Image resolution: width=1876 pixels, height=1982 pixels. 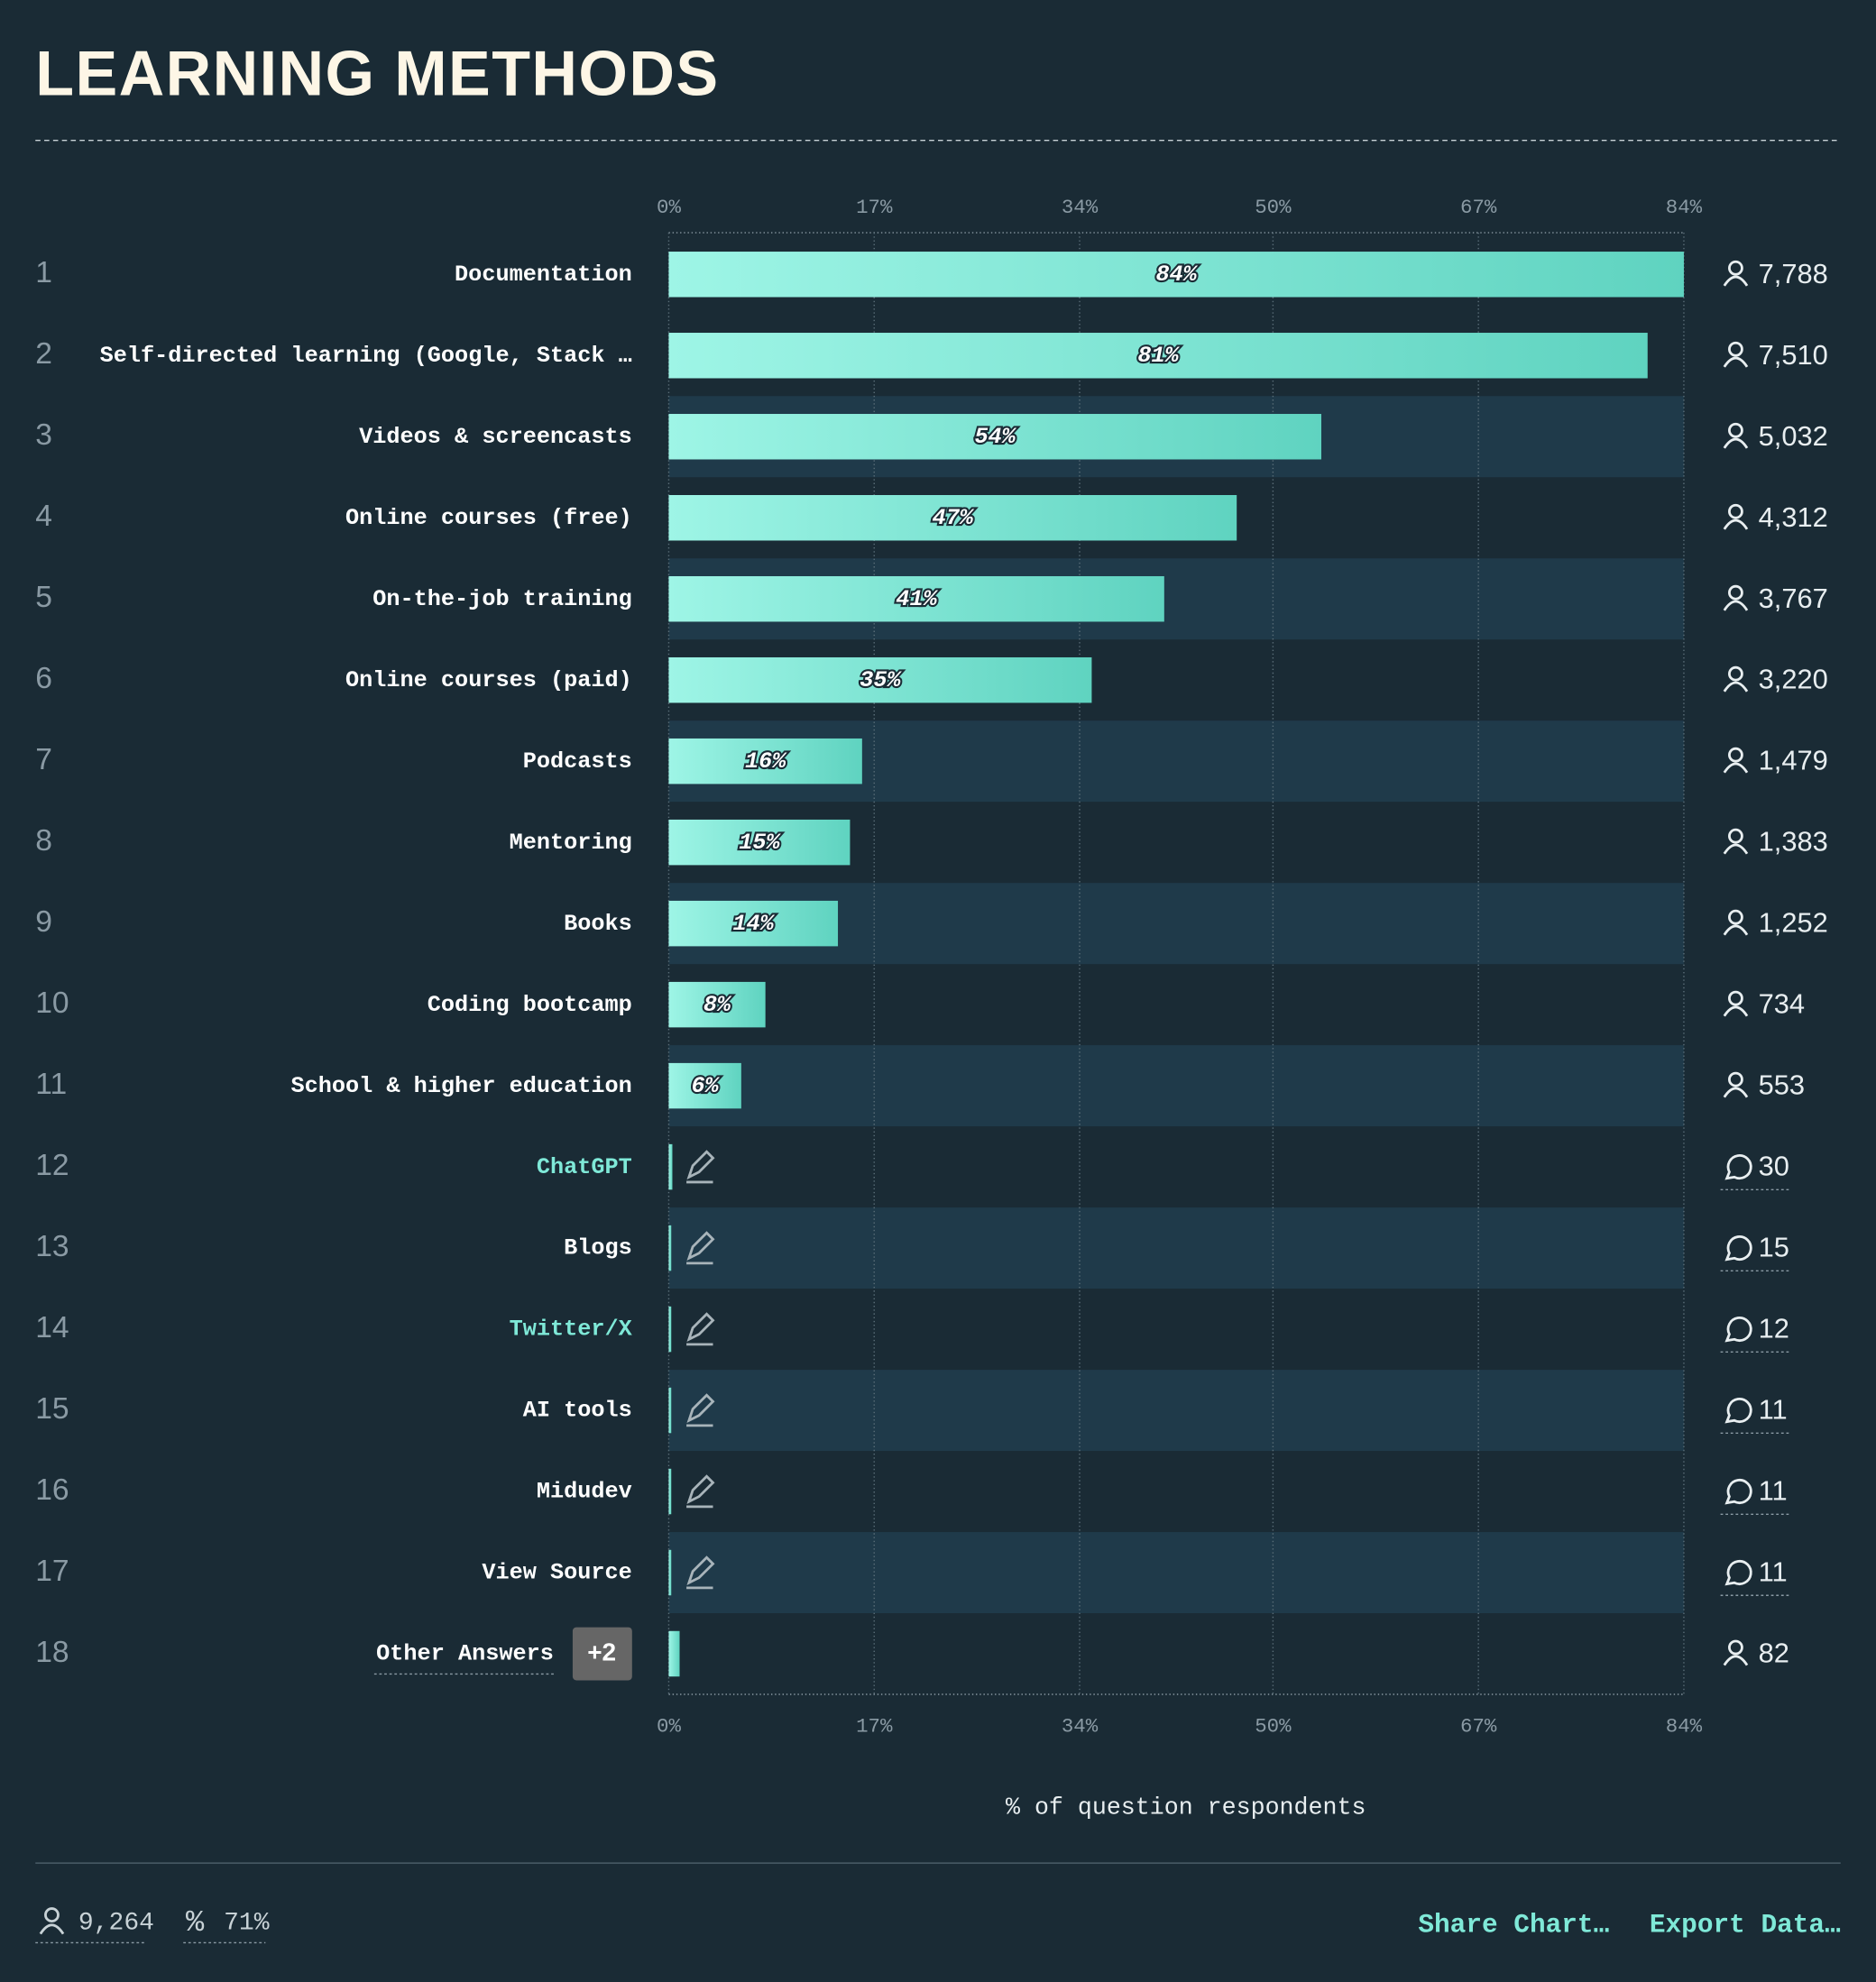 I want to click on count-label: 82, so click(x=1774, y=1653).